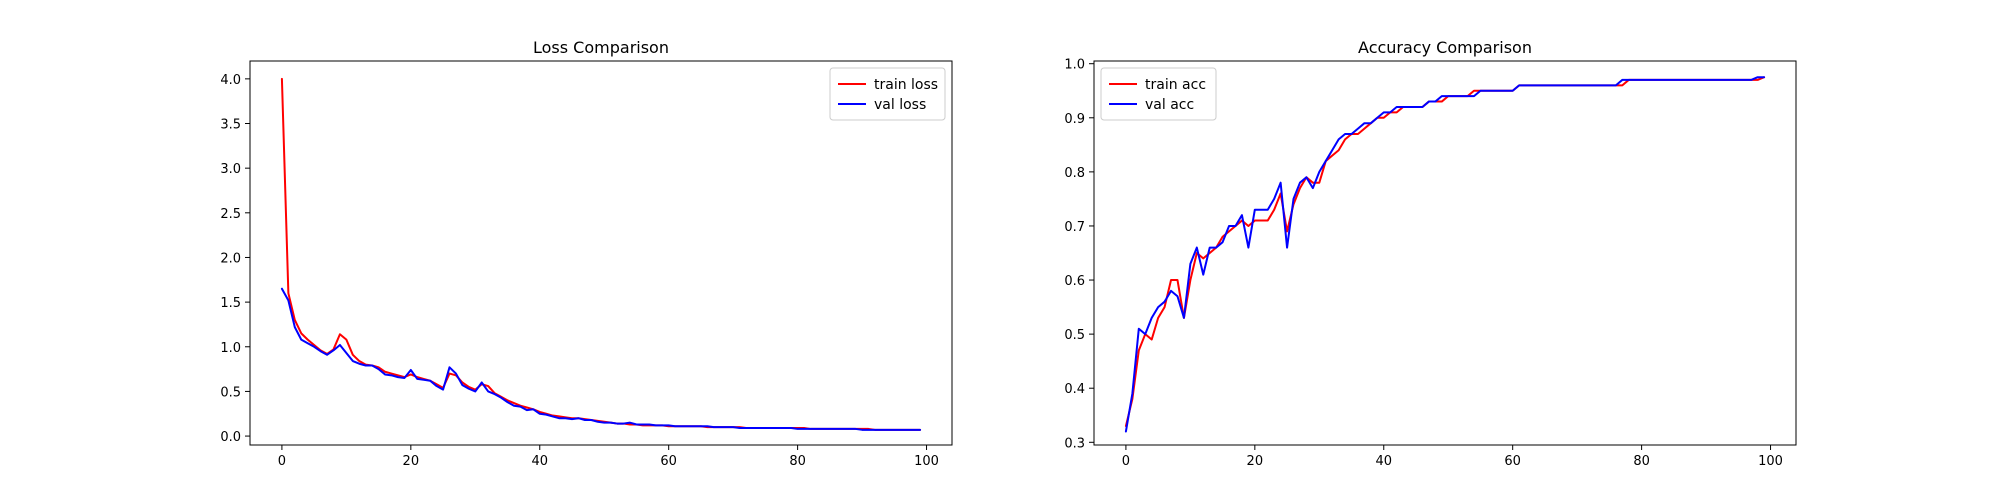  What do you see at coordinates (1126, 461) in the screenshot?
I see `accuracy-x-tick-label: 0` at bounding box center [1126, 461].